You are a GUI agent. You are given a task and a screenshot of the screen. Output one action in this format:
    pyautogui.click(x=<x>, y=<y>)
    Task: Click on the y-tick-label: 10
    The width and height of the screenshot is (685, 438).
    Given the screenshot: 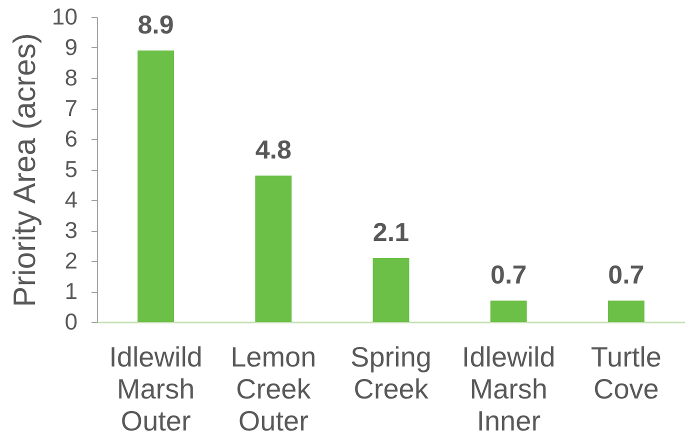 What is the action you would take?
    pyautogui.click(x=65, y=17)
    